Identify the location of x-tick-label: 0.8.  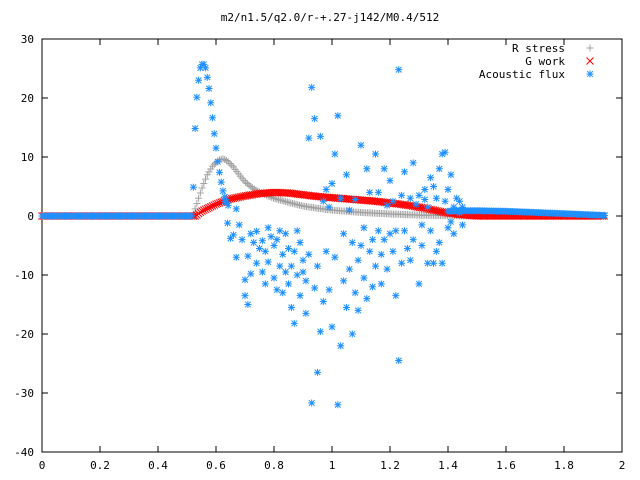
(274, 465).